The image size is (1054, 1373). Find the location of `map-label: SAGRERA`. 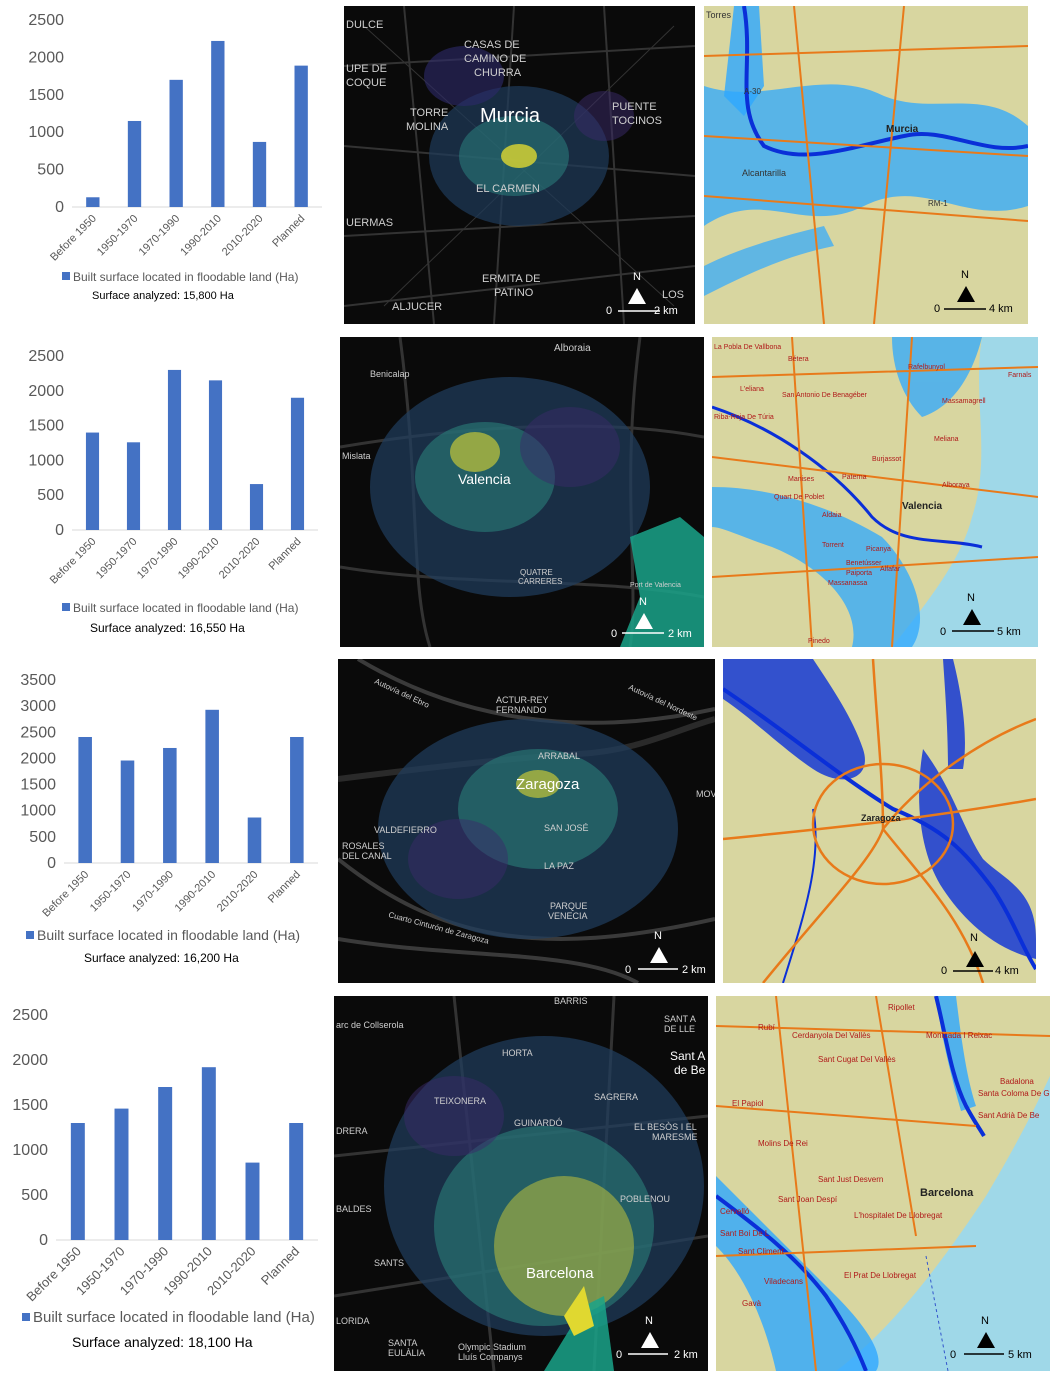

map-label: SAGRERA is located at coordinates (616, 1097).